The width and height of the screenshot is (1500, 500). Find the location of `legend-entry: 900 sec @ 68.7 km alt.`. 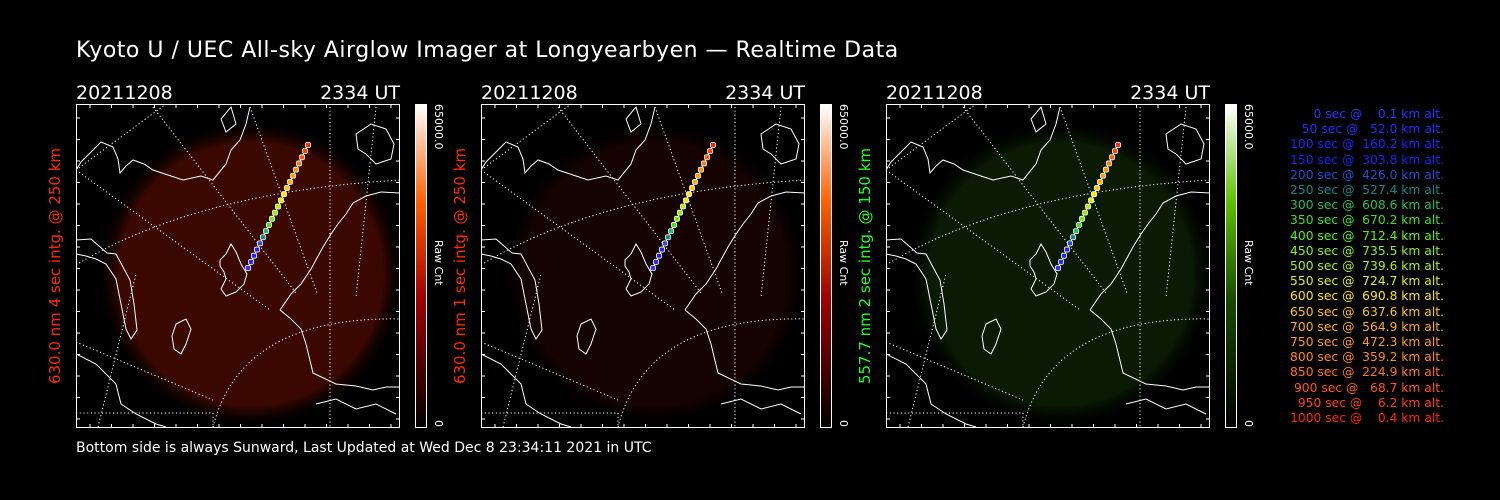

legend-entry: 900 sec @ 68.7 km alt. is located at coordinates (1368, 387).